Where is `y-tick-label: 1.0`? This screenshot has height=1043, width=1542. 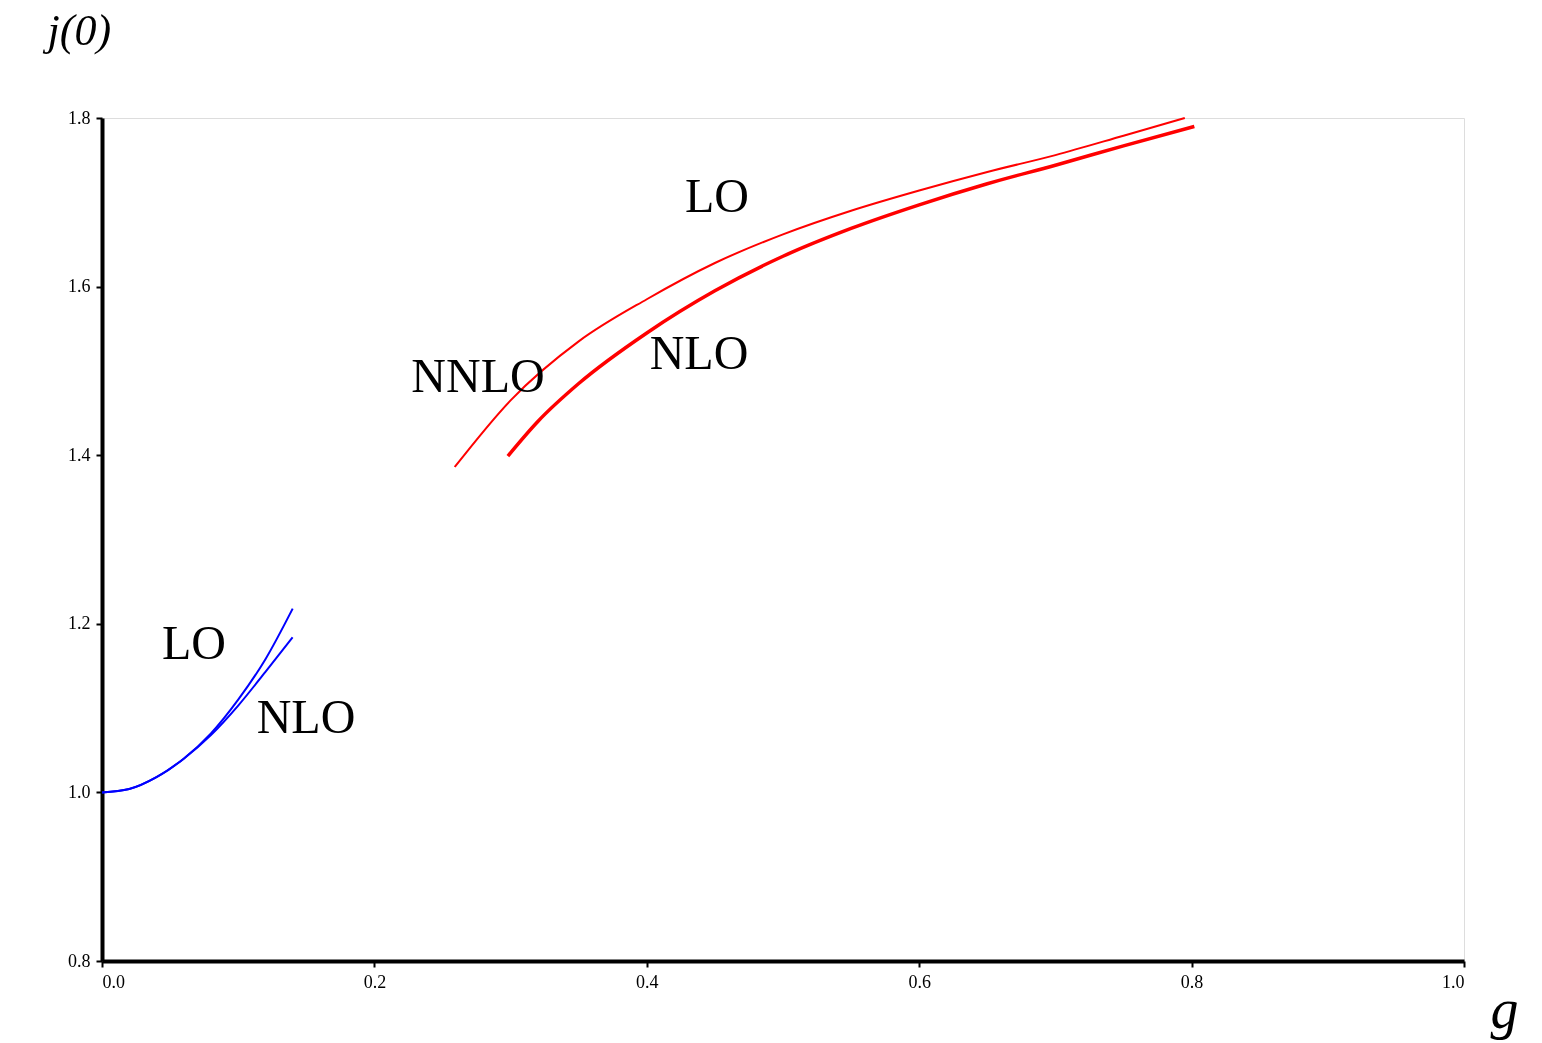 y-tick-label: 1.0 is located at coordinates (79, 791).